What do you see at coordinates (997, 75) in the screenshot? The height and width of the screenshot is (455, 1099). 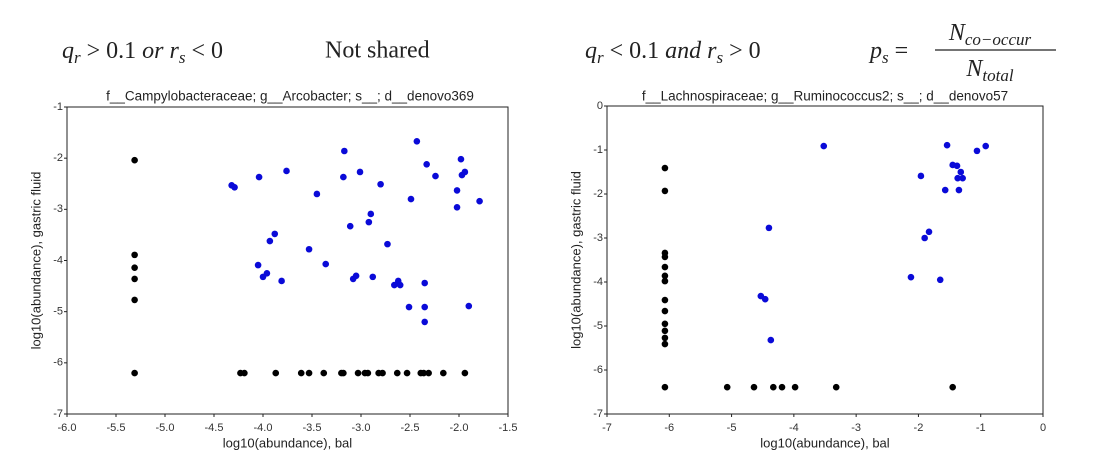 I see `formula-part: total` at bounding box center [997, 75].